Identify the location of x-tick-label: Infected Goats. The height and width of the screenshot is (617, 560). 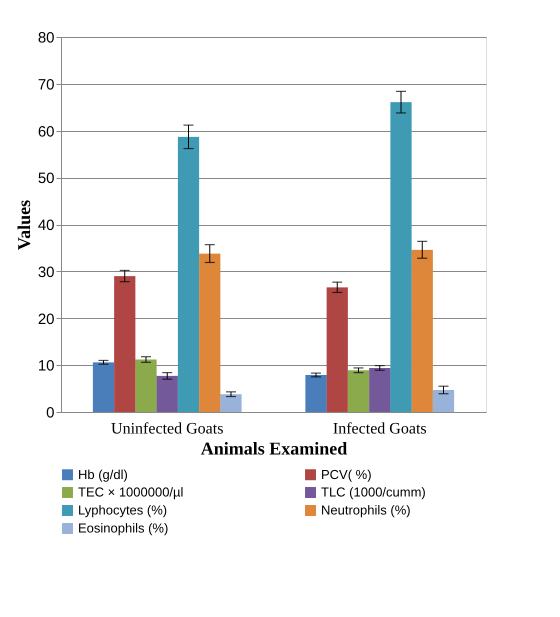
(379, 429).